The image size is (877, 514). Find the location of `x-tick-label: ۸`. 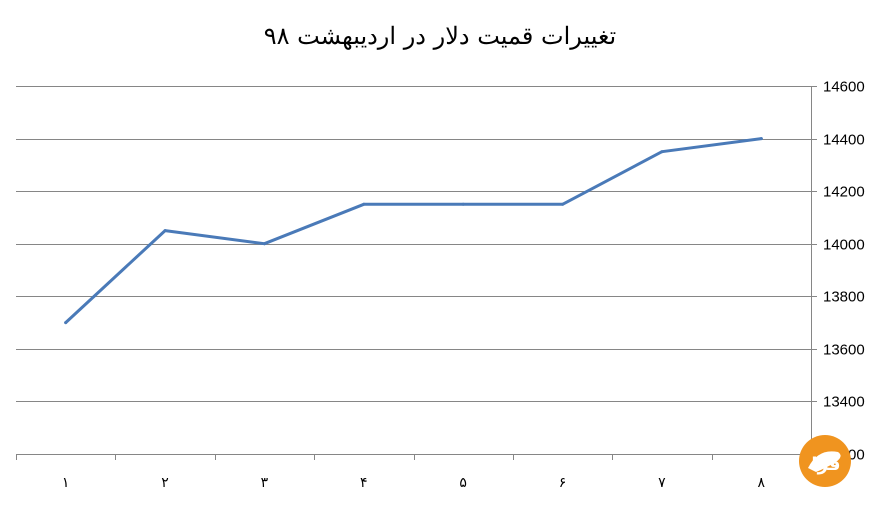

x-tick-label: ۸ is located at coordinates (762, 483).